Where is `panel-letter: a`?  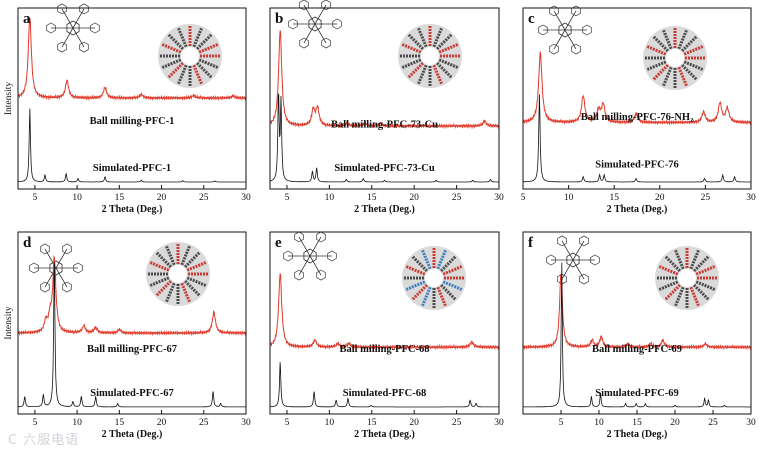
panel-letter: a is located at coordinates (27, 19).